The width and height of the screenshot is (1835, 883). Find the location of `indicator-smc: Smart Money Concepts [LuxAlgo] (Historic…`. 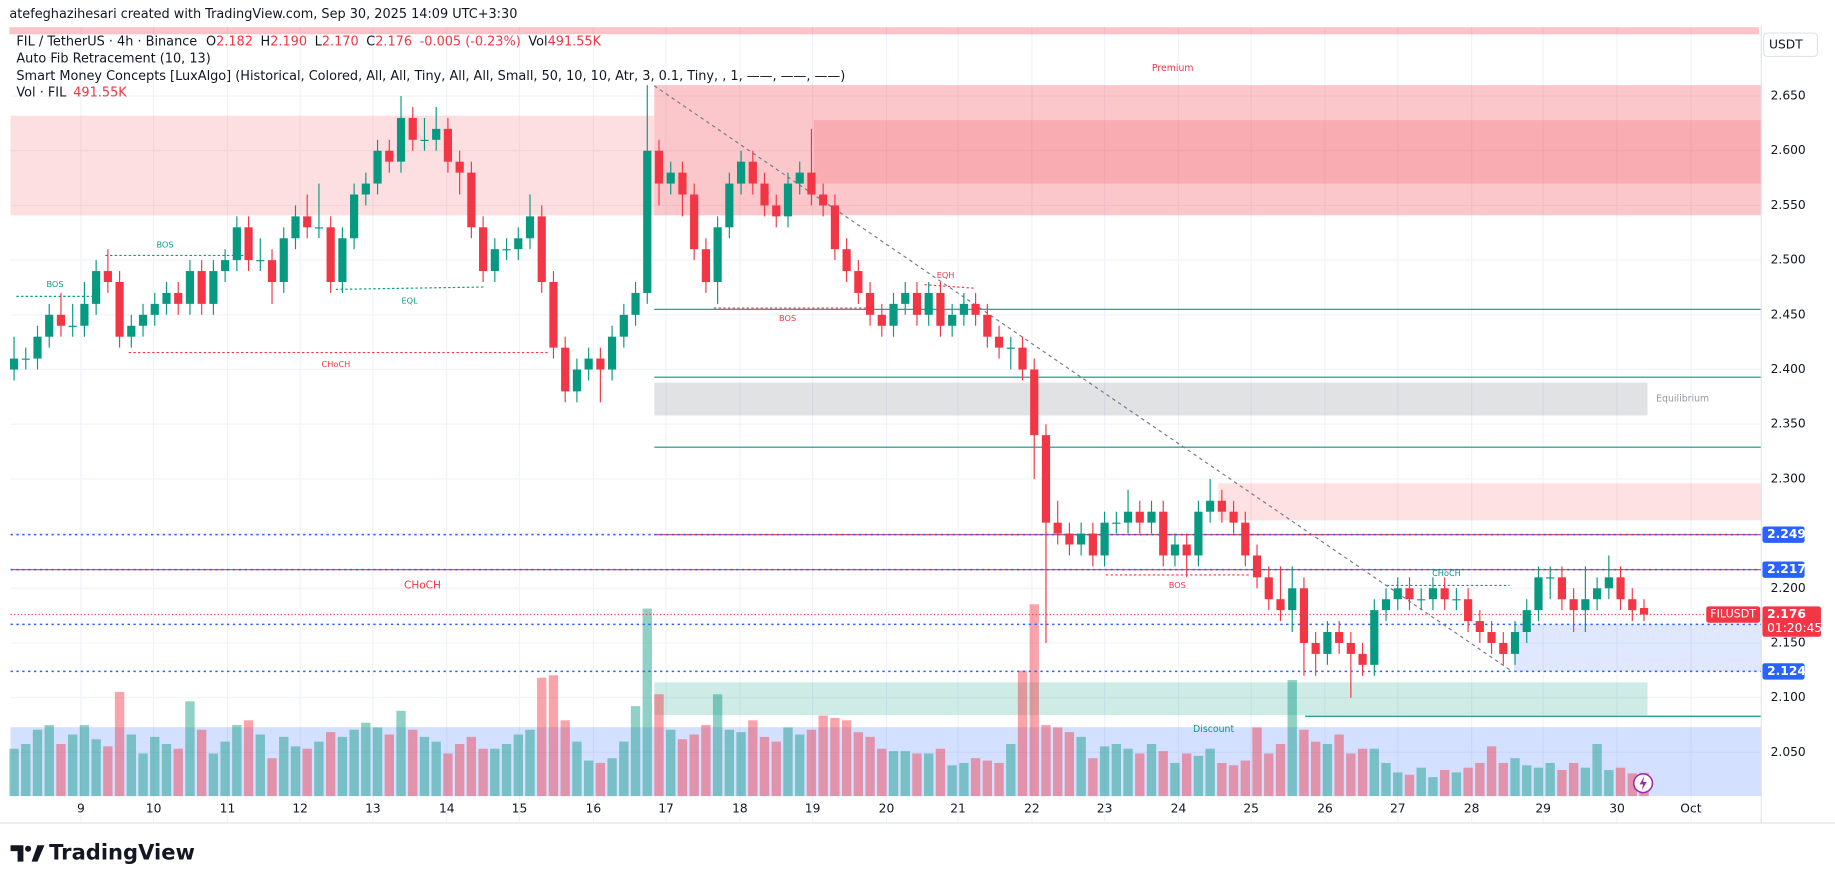

indicator-smc: Smart Money Concepts [LuxAlgo] (Historic… is located at coordinates (430, 76).